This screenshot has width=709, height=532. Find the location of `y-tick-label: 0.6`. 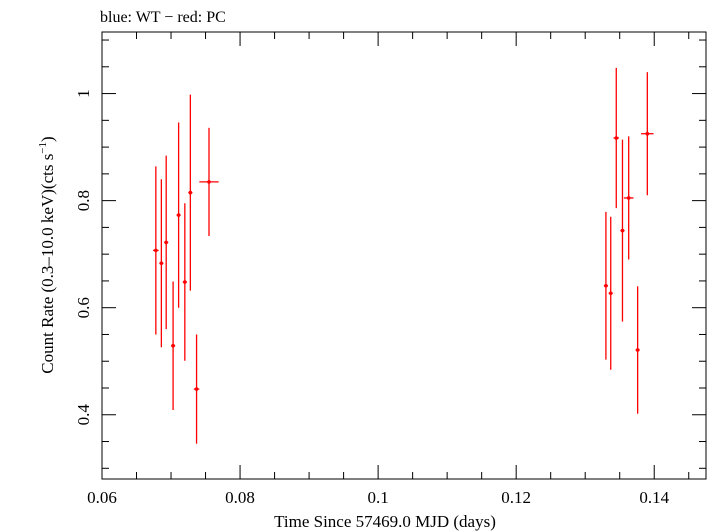

y-tick-label: 0.6 is located at coordinates (83, 307).